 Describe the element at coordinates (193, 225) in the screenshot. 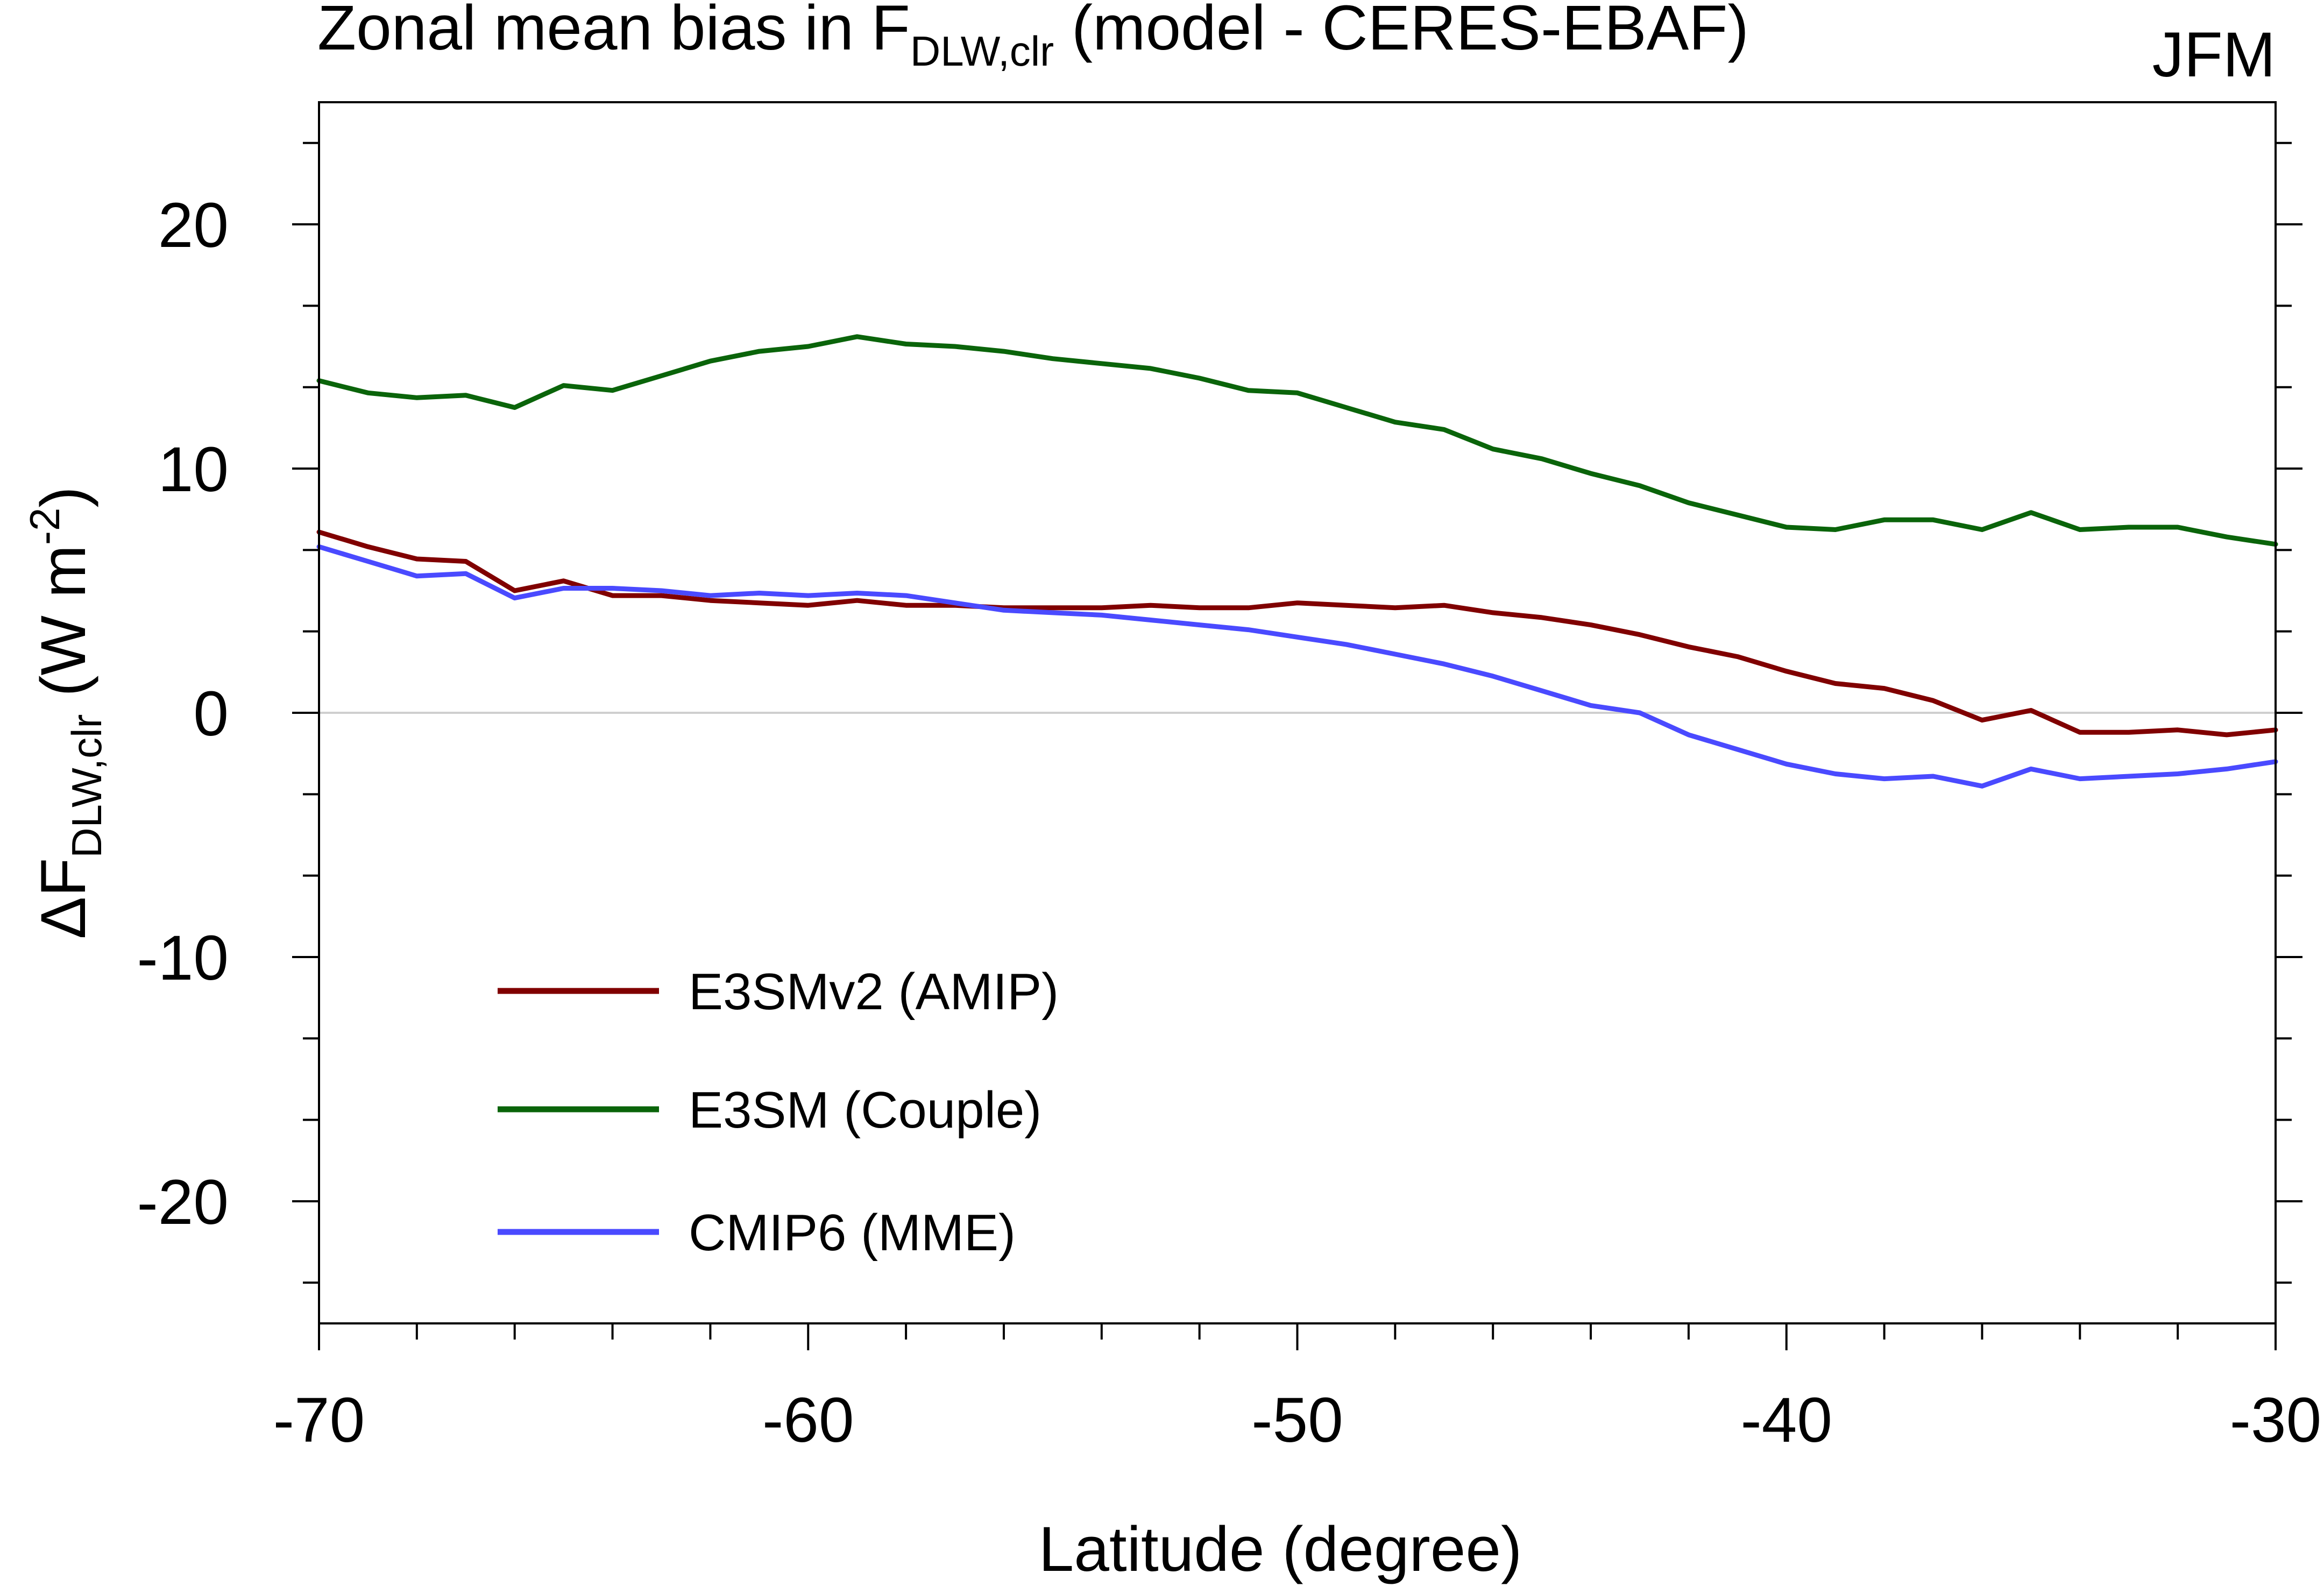

I see `y-tick-label: 20` at that location.